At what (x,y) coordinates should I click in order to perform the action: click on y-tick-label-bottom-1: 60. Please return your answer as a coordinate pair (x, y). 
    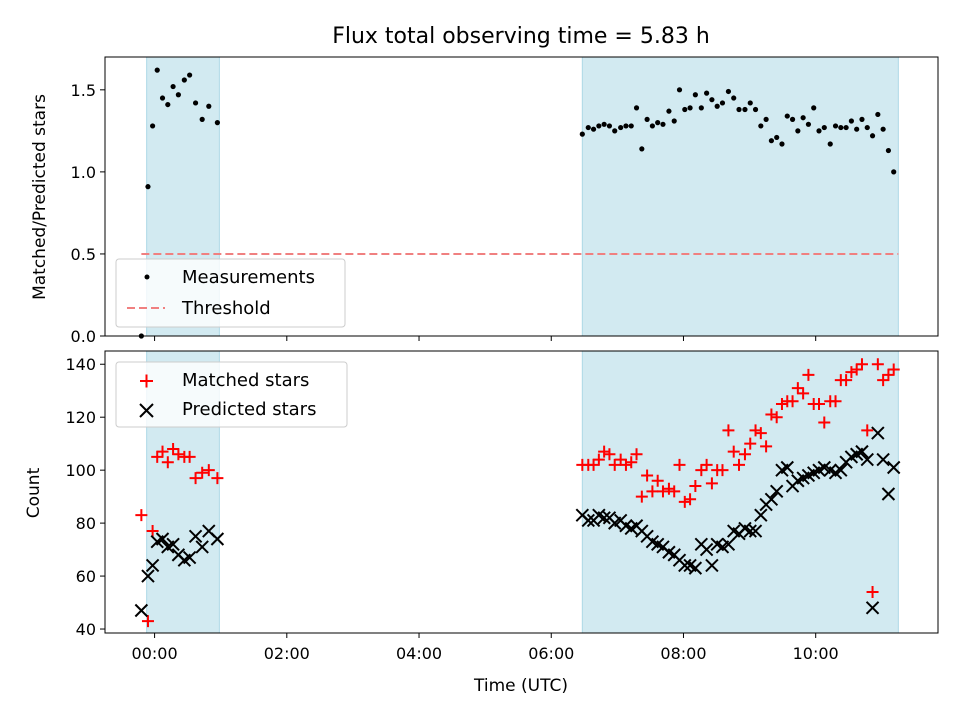
    Looking at the image, I should click on (86, 576).